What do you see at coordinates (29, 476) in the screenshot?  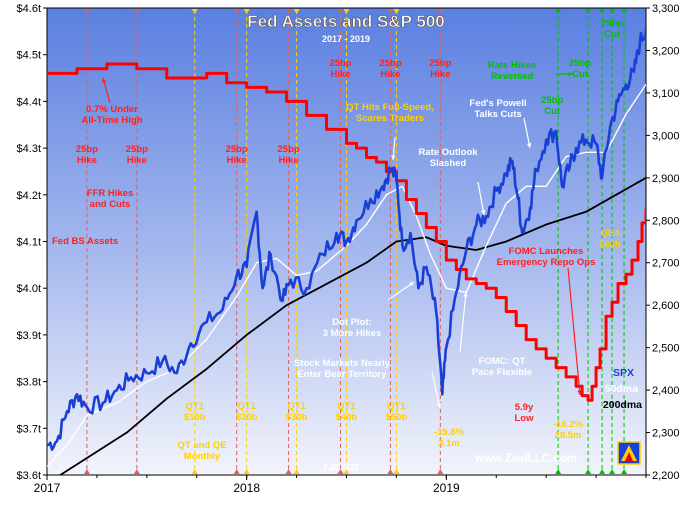 I see `left-tick-label: $3.6t` at bounding box center [29, 476].